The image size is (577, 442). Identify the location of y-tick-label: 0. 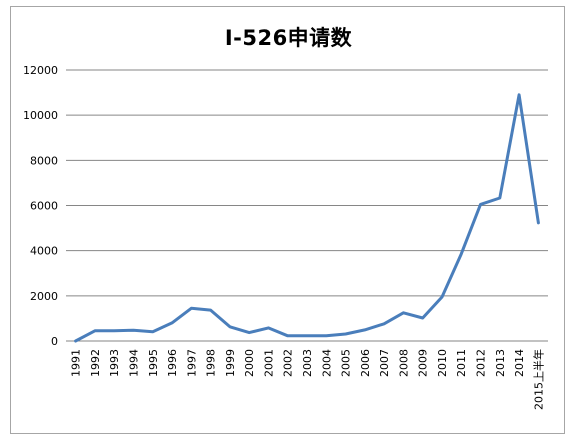
(54, 341).